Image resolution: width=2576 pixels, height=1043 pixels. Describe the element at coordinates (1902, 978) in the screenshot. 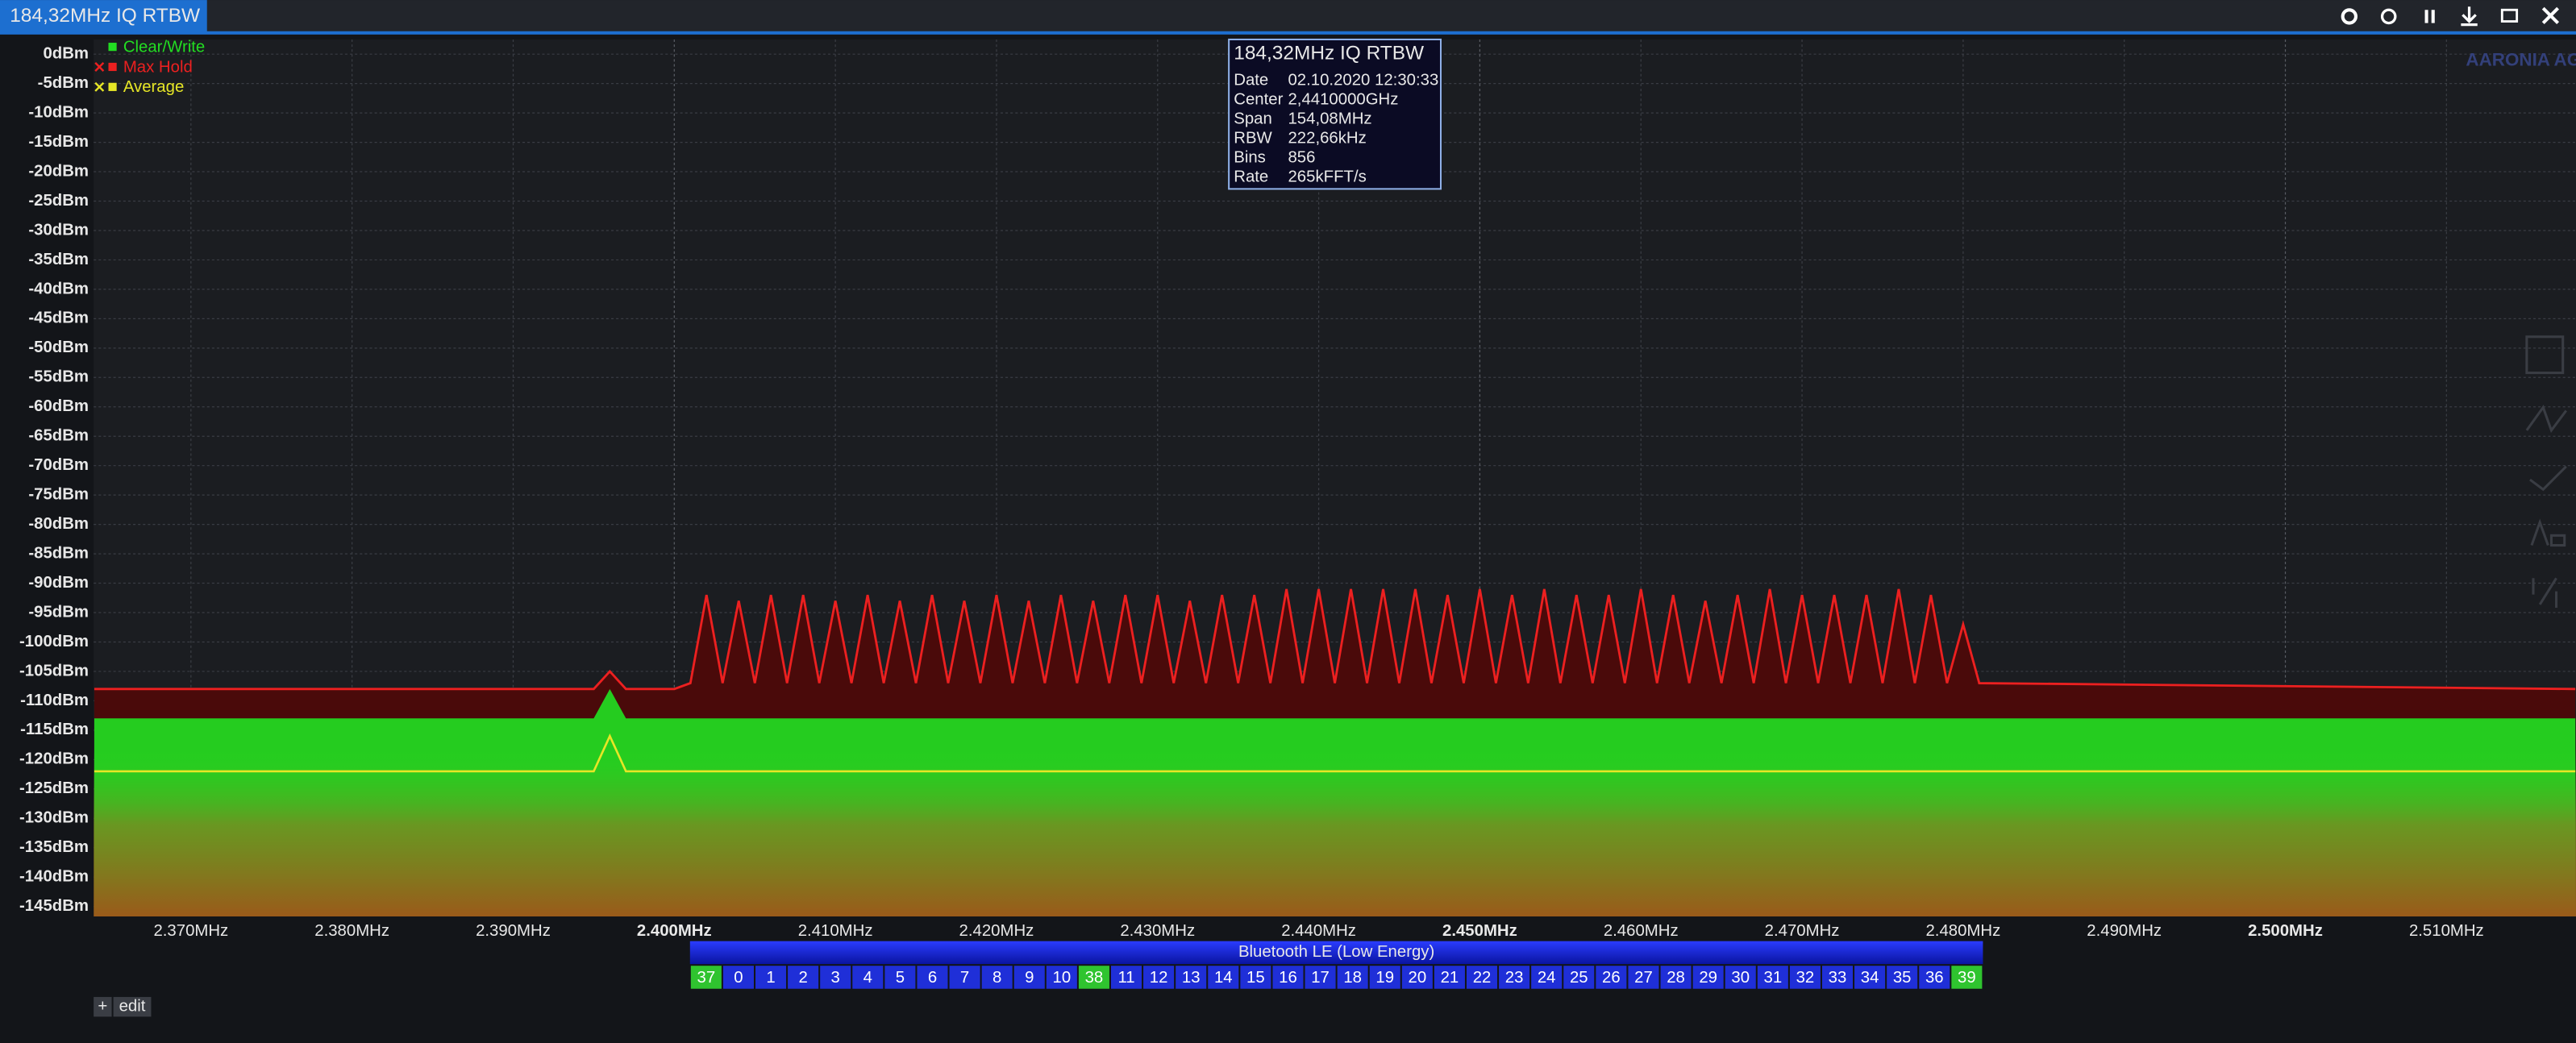

I see `channel-label: 35` at that location.